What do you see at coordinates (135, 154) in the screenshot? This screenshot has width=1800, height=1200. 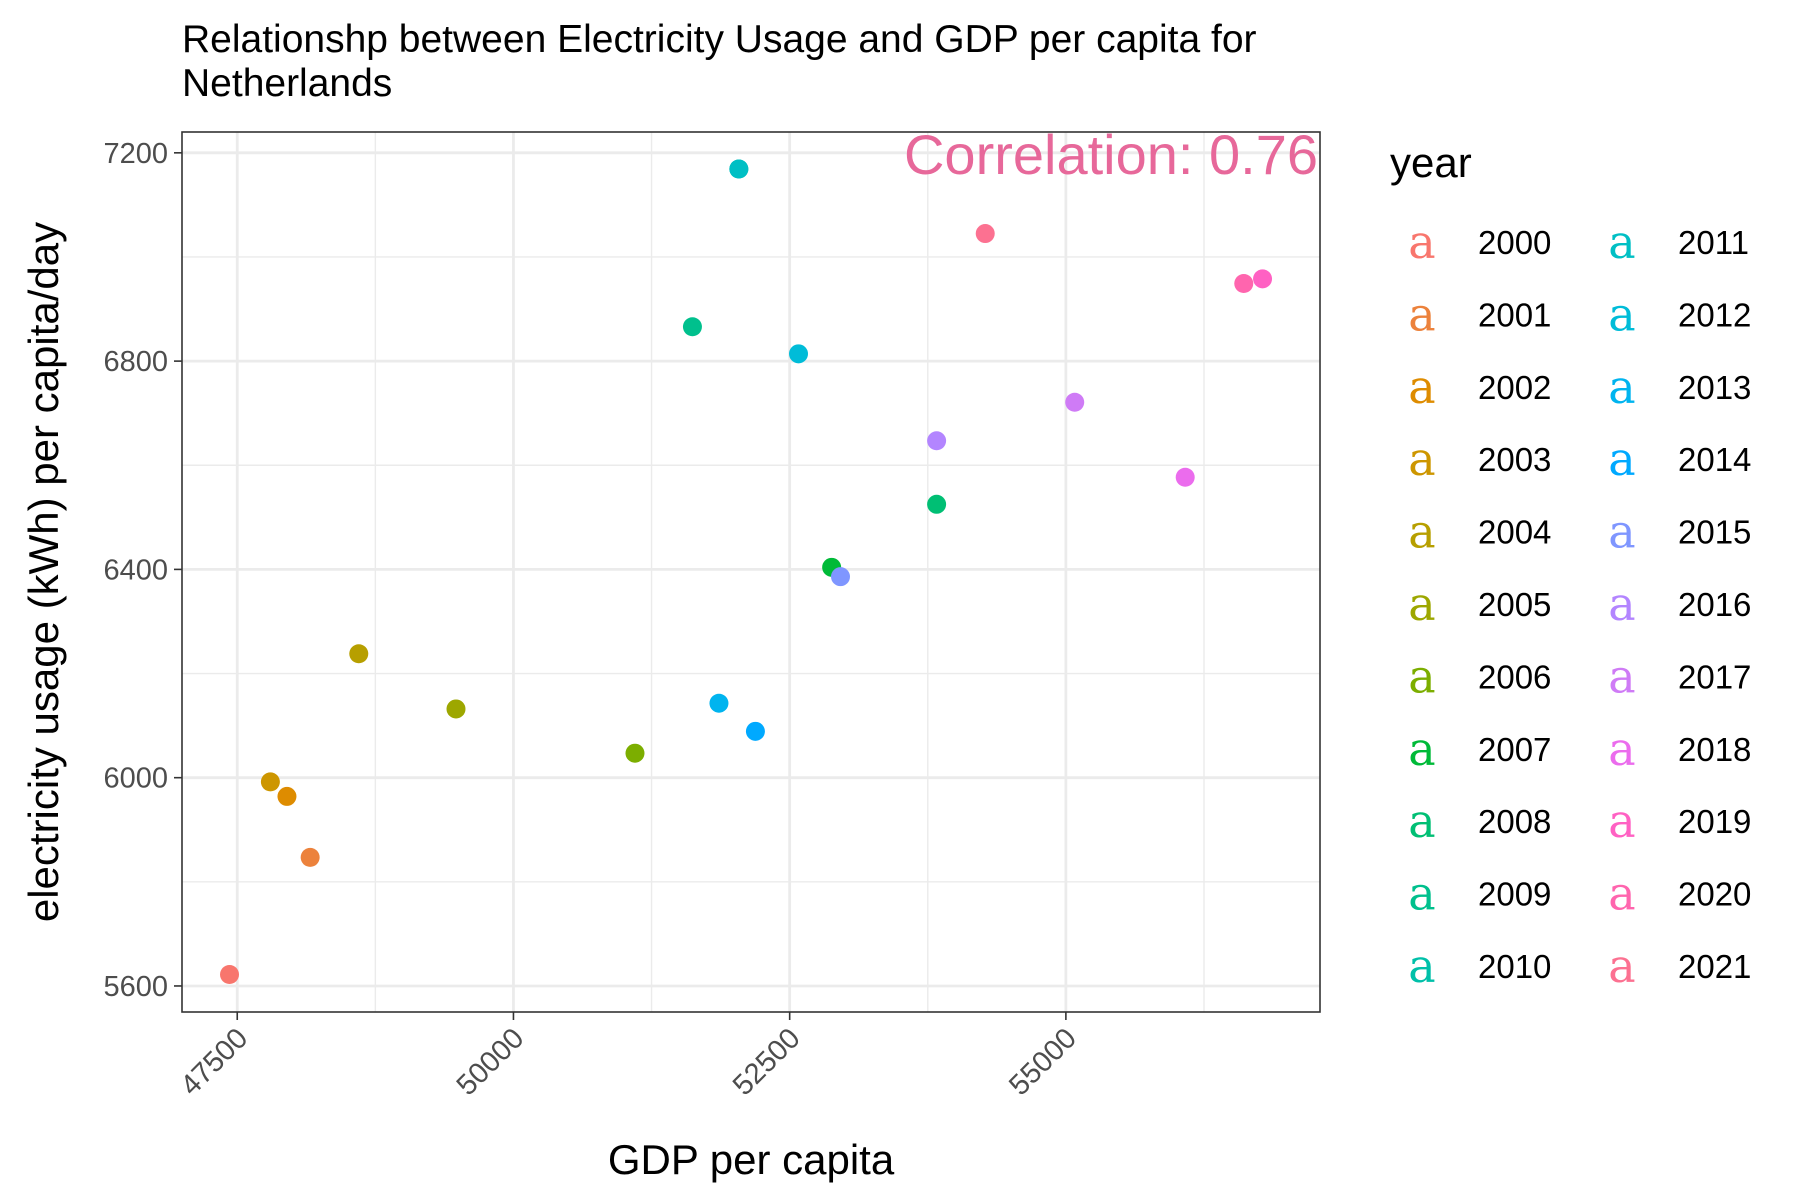 I see `y-tick-label: 7200` at bounding box center [135, 154].